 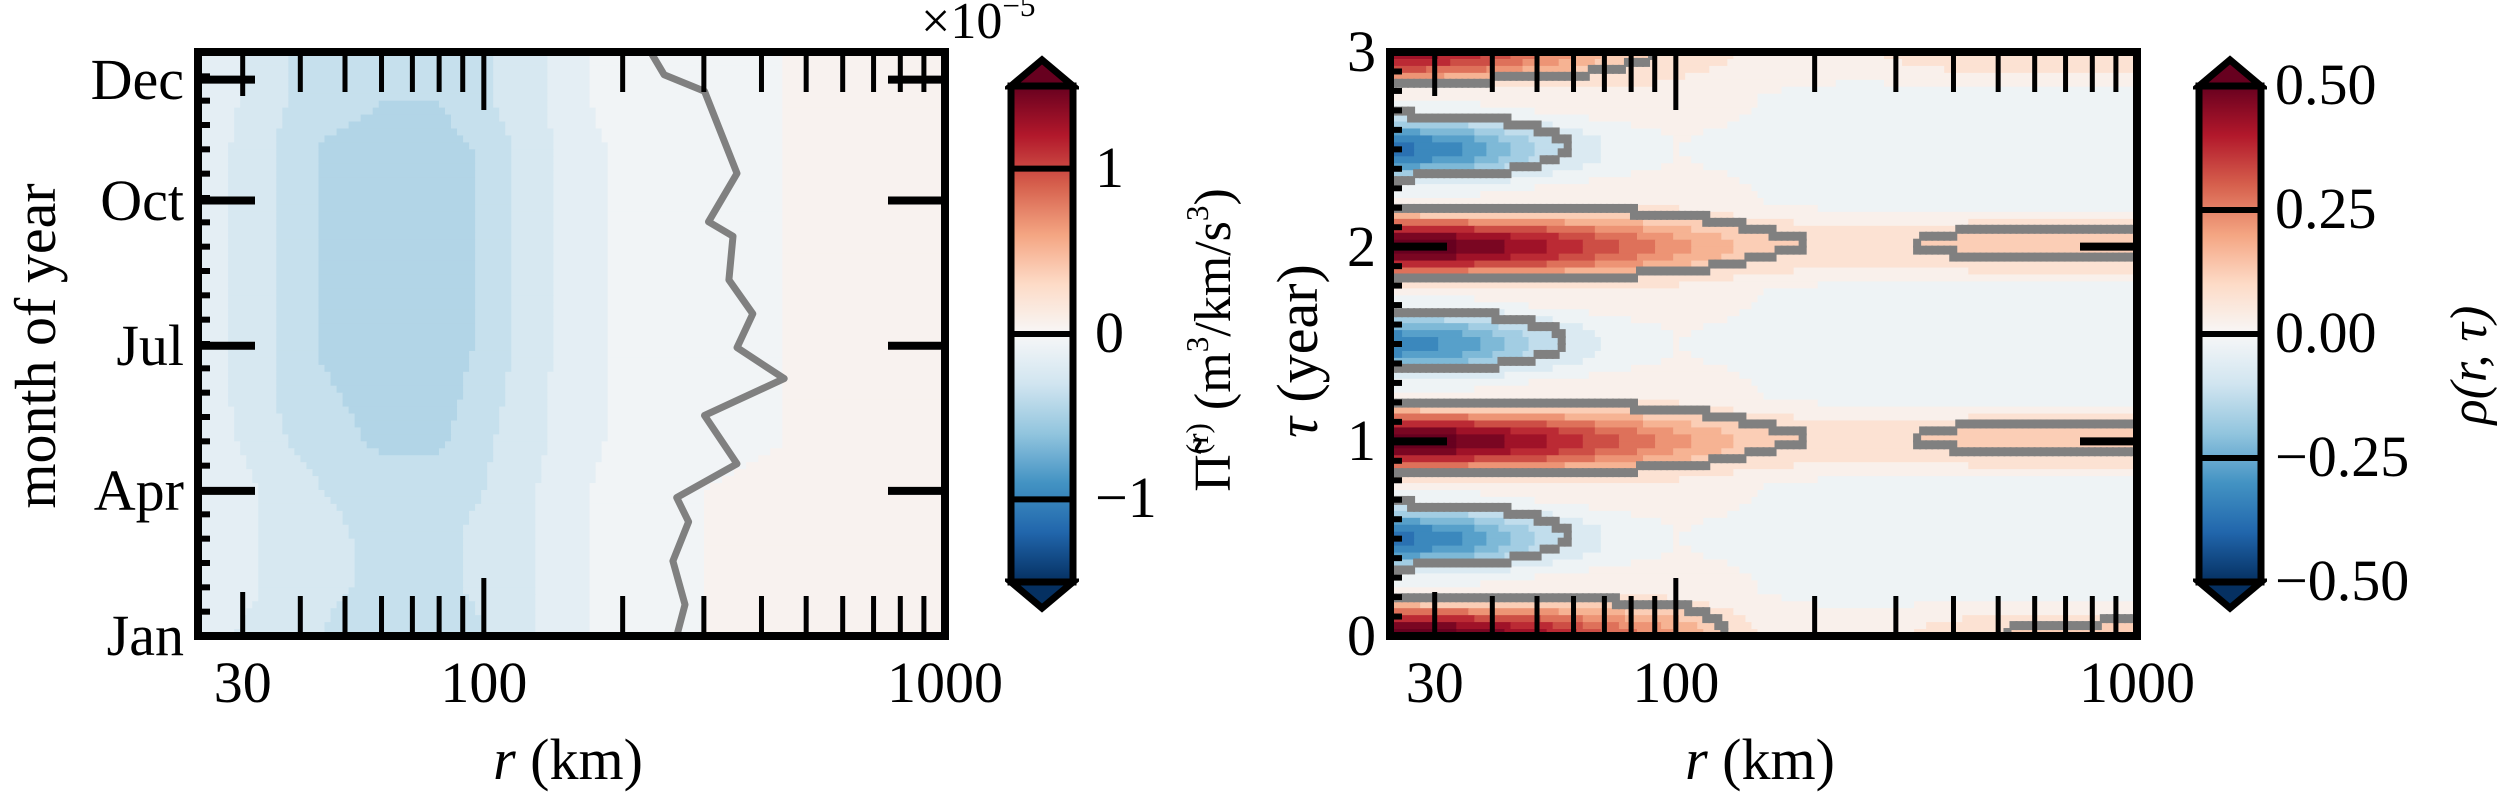 I want to click on unit-part: (m, so click(x=1213, y=388).